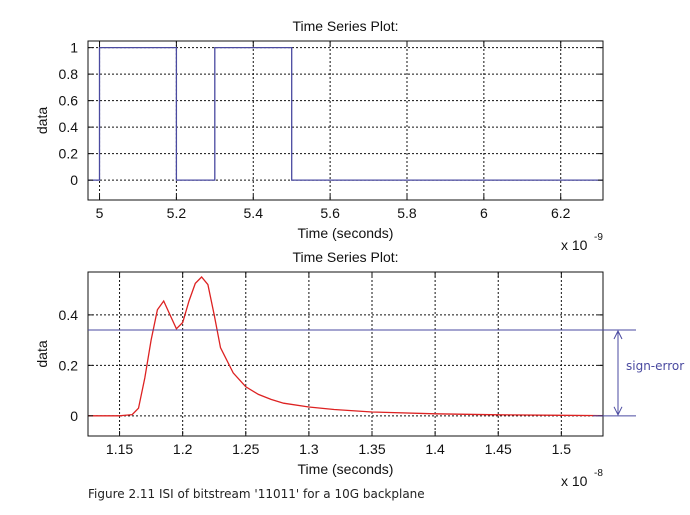 The image size is (690, 515). What do you see at coordinates (435, 449) in the screenshot?
I see `x-tick-label: 1.4` at bounding box center [435, 449].